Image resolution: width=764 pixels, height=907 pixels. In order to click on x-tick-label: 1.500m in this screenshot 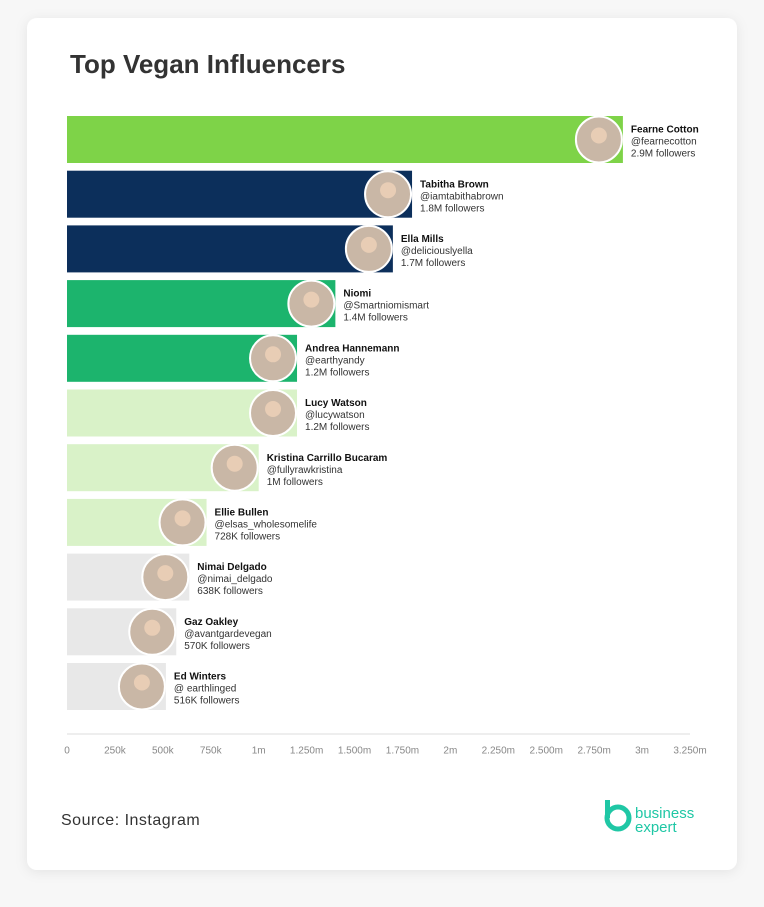, I will do `click(354, 751)`.